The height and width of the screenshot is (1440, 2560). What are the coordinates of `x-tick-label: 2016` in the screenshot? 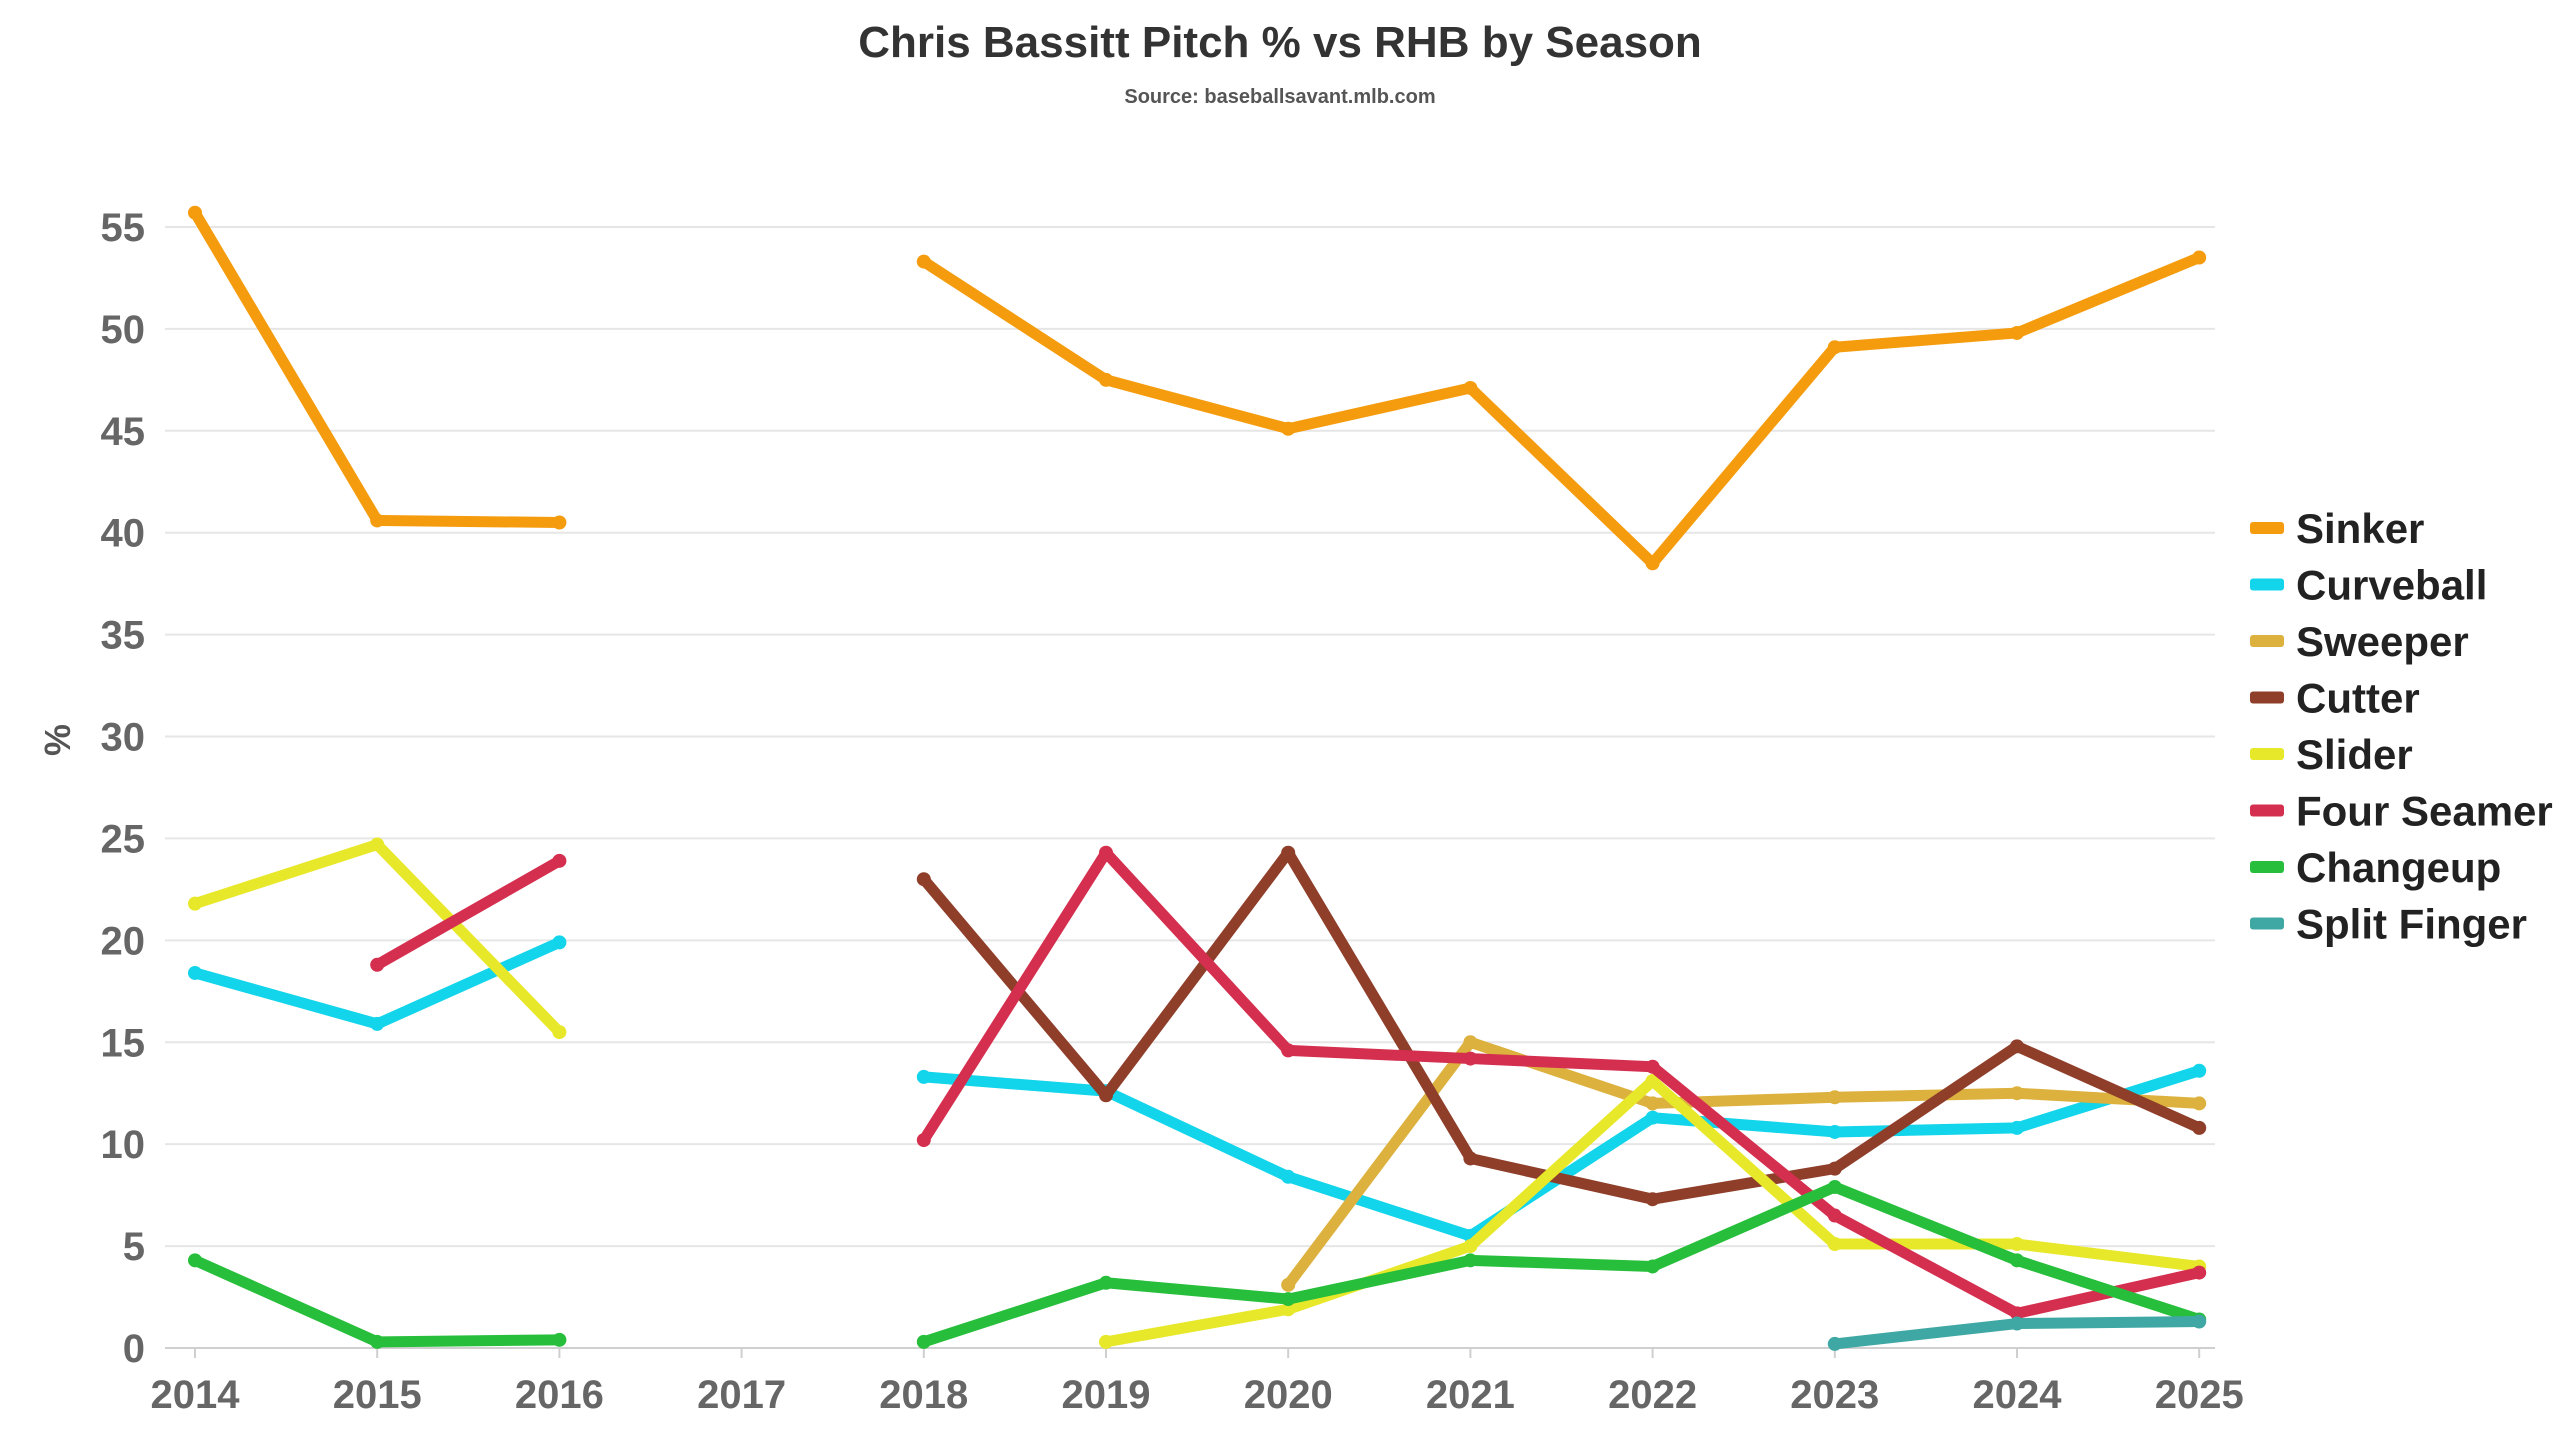 It's located at (559, 1395).